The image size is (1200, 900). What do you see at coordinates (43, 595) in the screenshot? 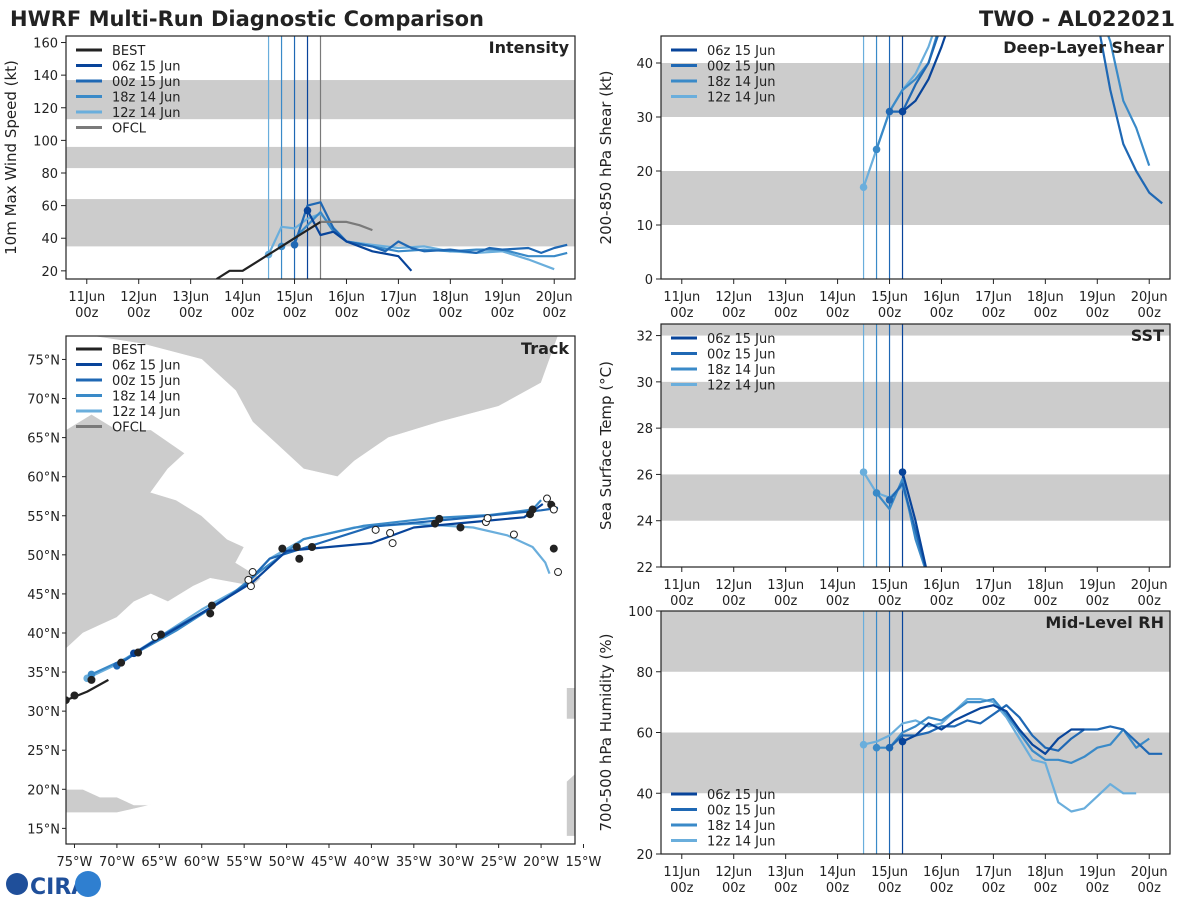
I see `lat-tick-label: 45°N` at bounding box center [43, 595].